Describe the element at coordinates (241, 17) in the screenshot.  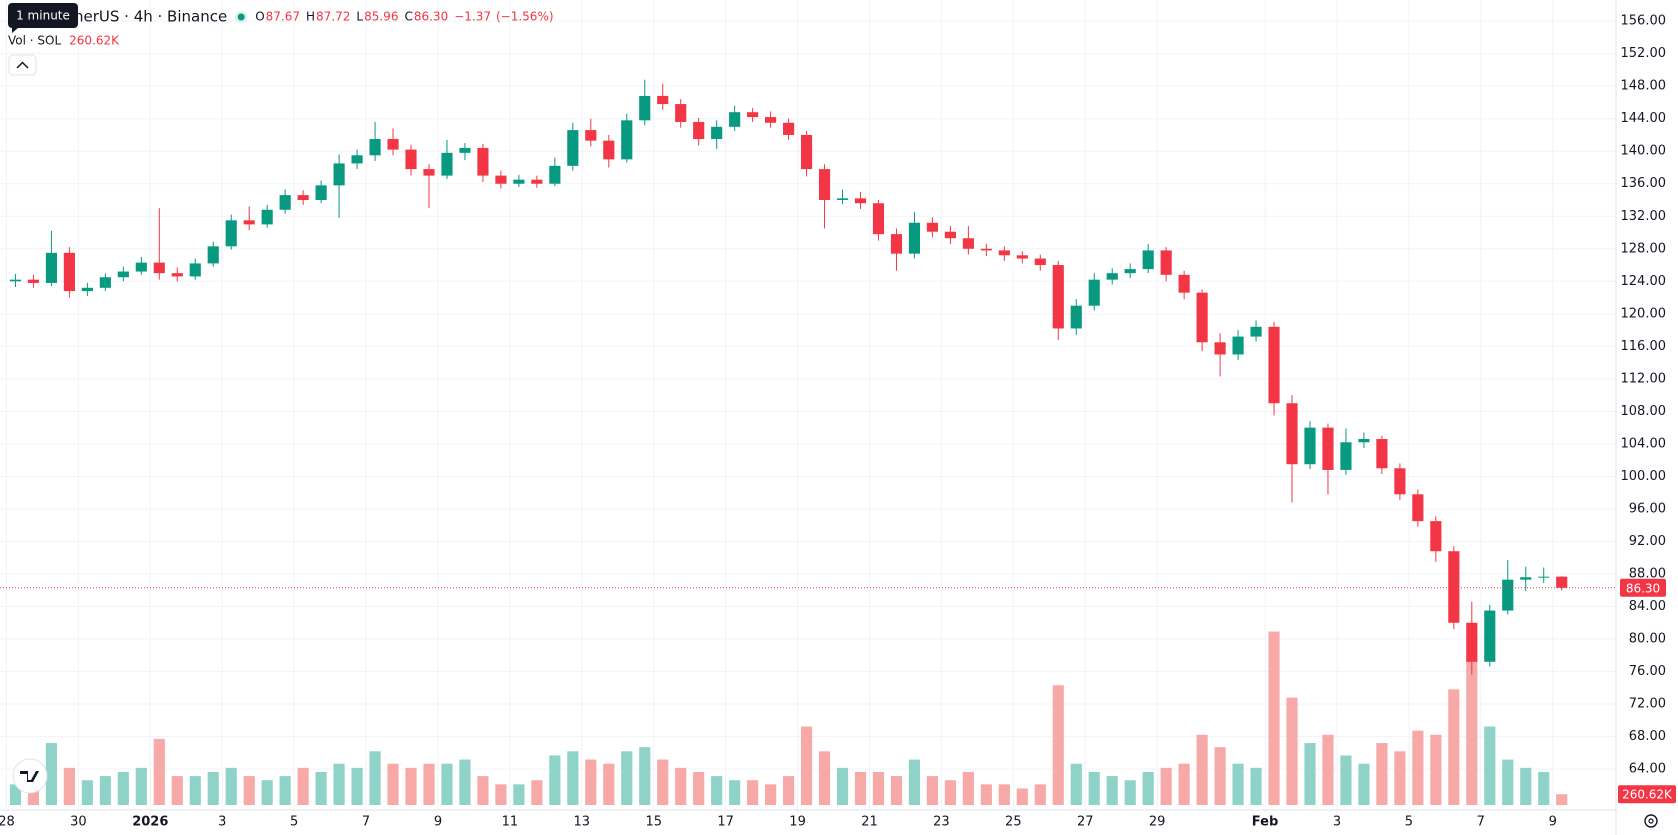
I see `status-dot-core` at that location.